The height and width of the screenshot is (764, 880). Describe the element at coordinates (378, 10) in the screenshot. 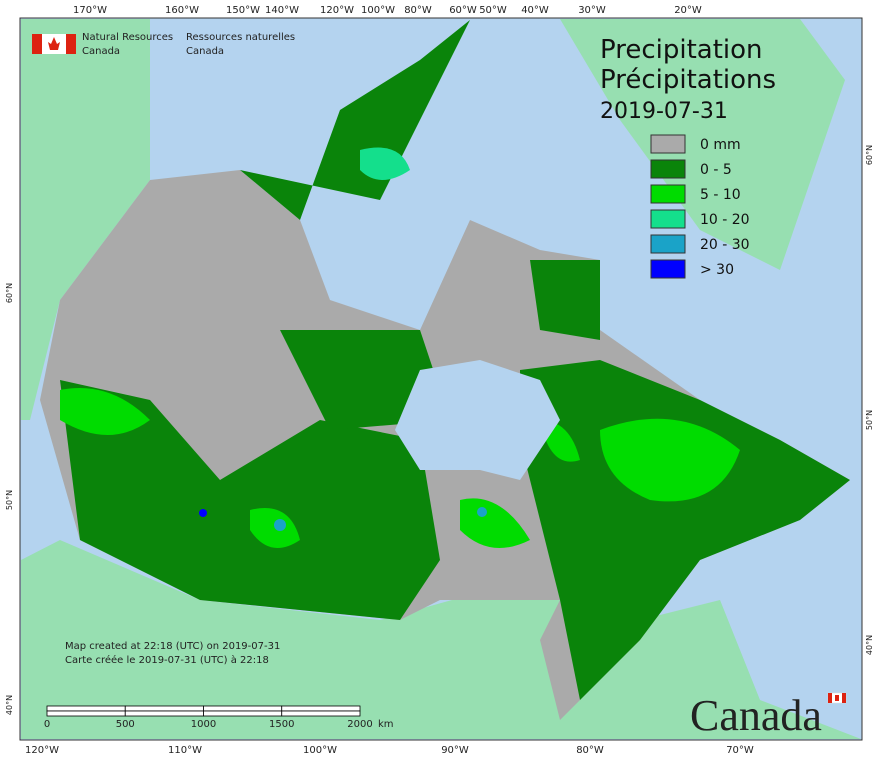

I see `top-lon-label: 100°W` at that location.